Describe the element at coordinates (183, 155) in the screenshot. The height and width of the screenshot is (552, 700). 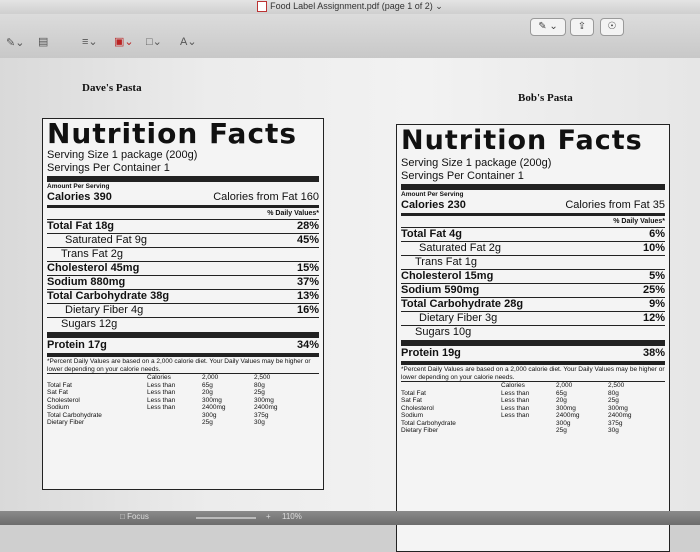
I see `serving-size: Serving Size 1 package (200g)` at that location.